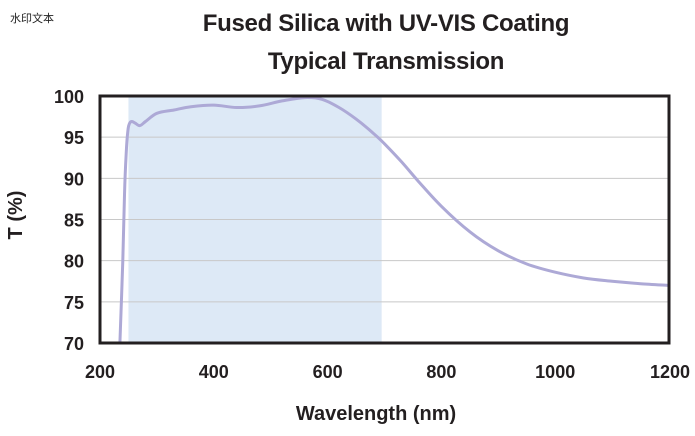 Image resolution: width=695 pixels, height=436 pixels. Describe the element at coordinates (69, 97) in the screenshot. I see `y-tick-label: 100` at that location.